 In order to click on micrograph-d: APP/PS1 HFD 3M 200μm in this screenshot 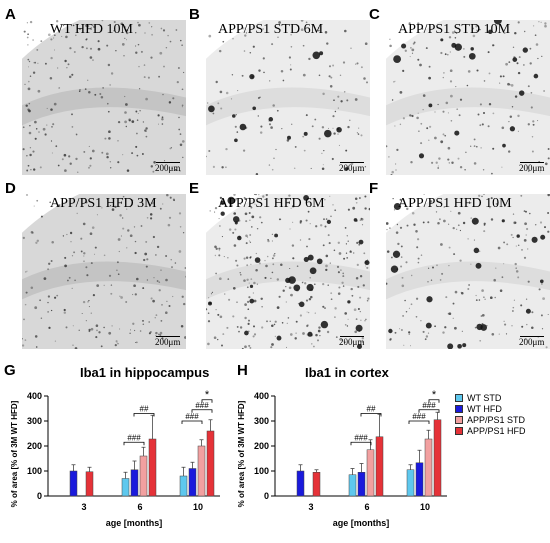, I will do `click(104, 271)`.